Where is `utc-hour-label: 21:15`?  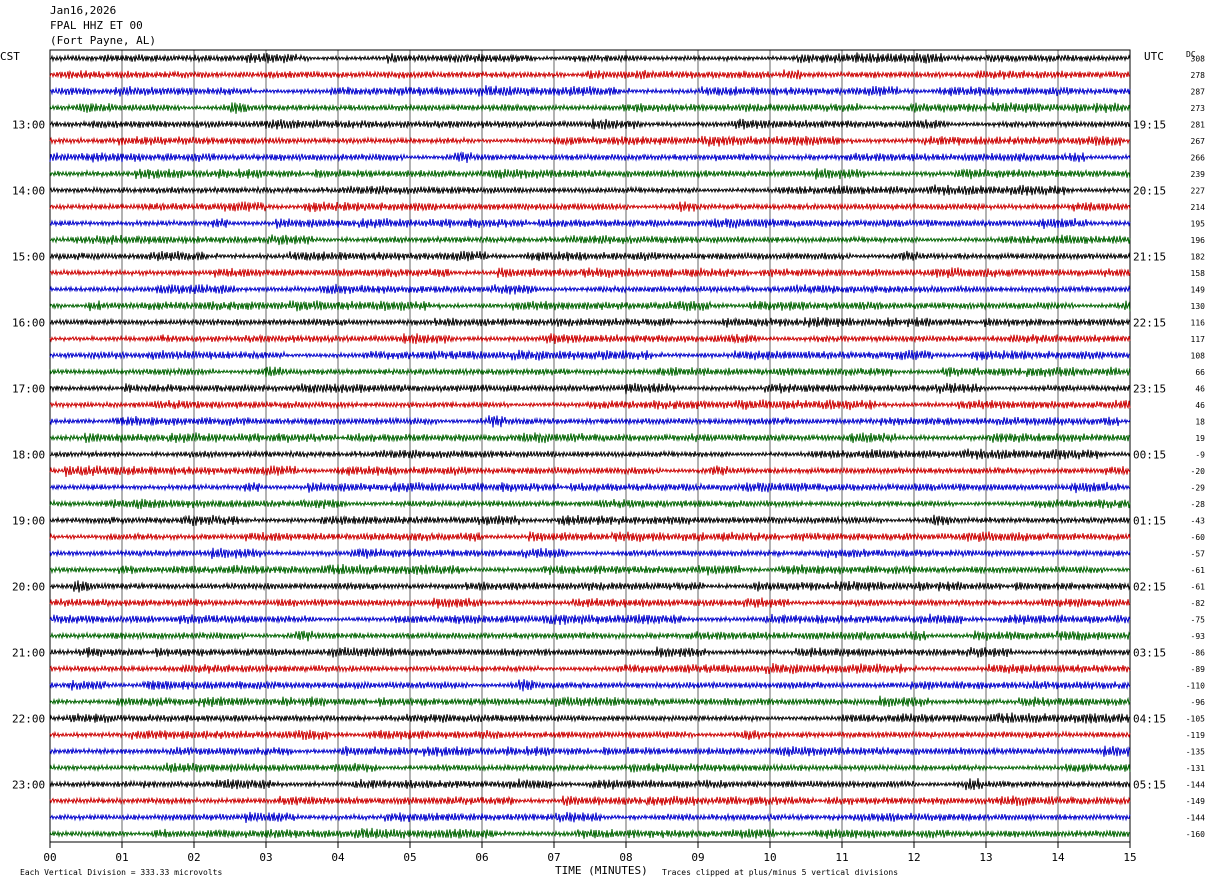
utc-hour-label: 21:15 is located at coordinates (1149, 256).